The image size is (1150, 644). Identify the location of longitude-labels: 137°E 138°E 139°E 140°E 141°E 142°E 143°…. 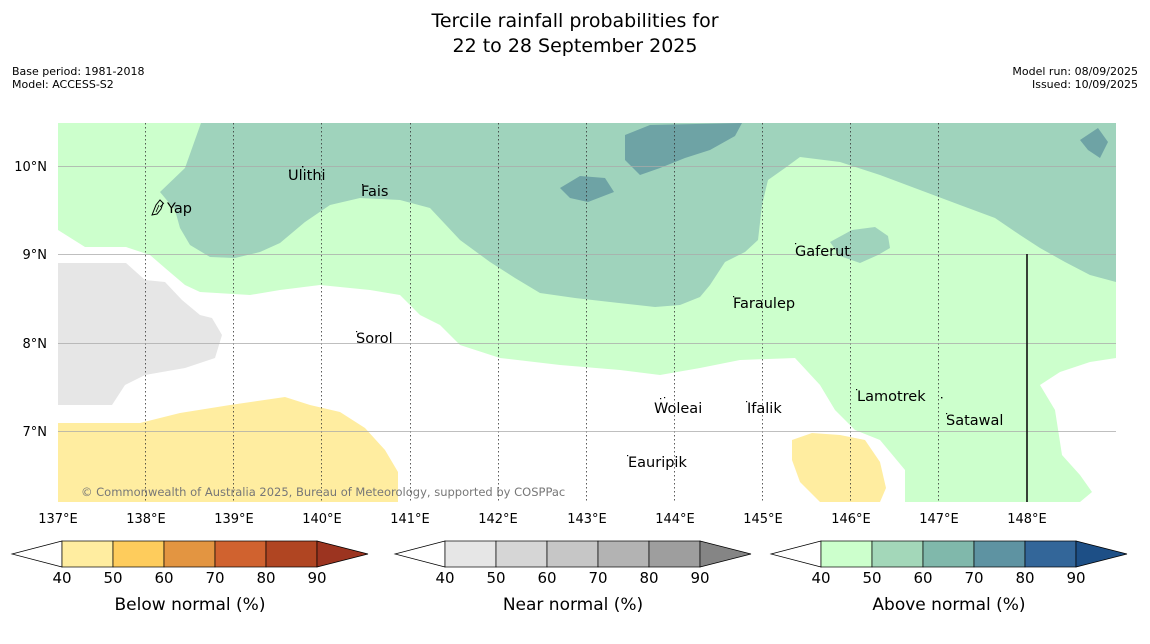
(542, 519).